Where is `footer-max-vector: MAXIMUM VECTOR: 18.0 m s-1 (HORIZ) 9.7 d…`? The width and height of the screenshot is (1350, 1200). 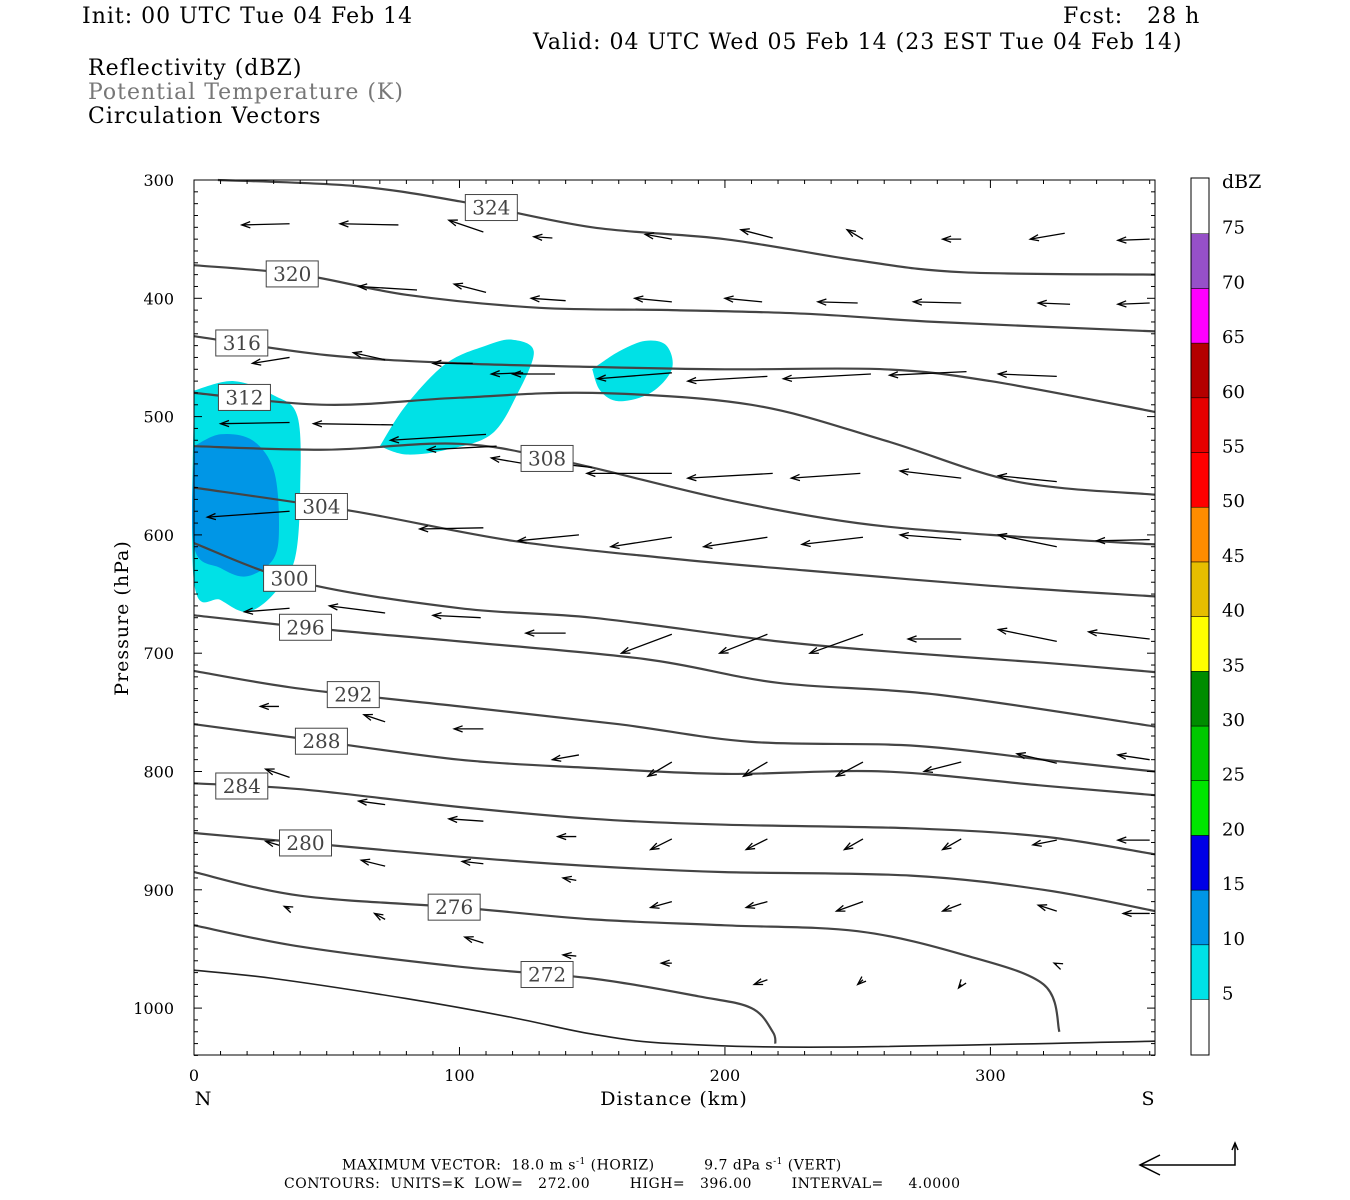 footer-max-vector: MAXIMUM VECTOR: 18.0 m s-1 (HORIZ) 9.7 d… is located at coordinates (592, 1165).